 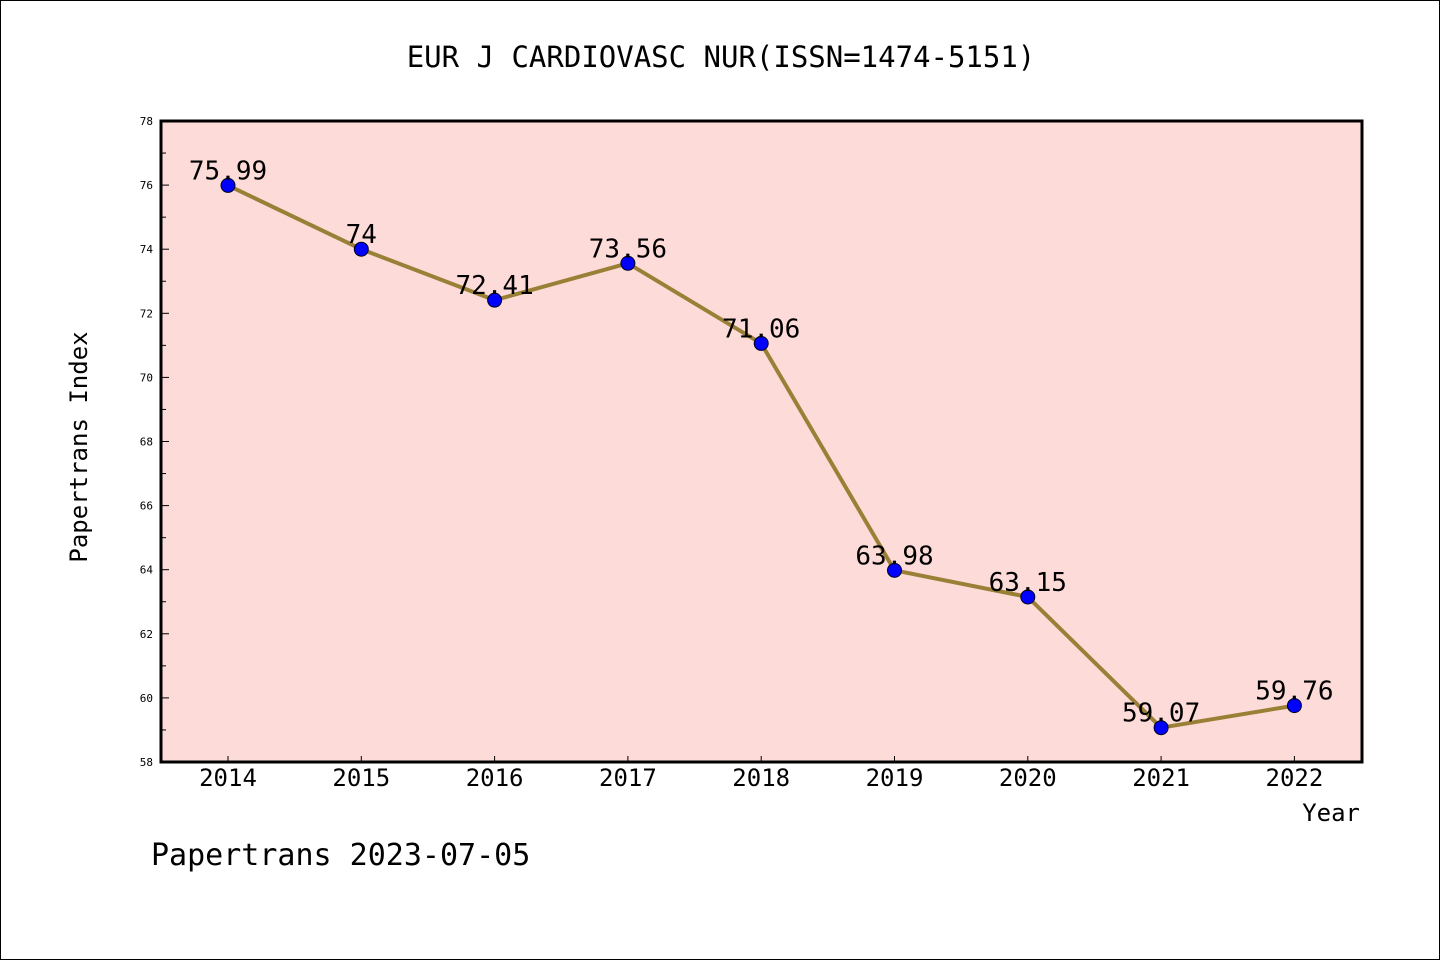 What do you see at coordinates (1161, 778) in the screenshot?
I see `x-tick-label: 2021` at bounding box center [1161, 778].